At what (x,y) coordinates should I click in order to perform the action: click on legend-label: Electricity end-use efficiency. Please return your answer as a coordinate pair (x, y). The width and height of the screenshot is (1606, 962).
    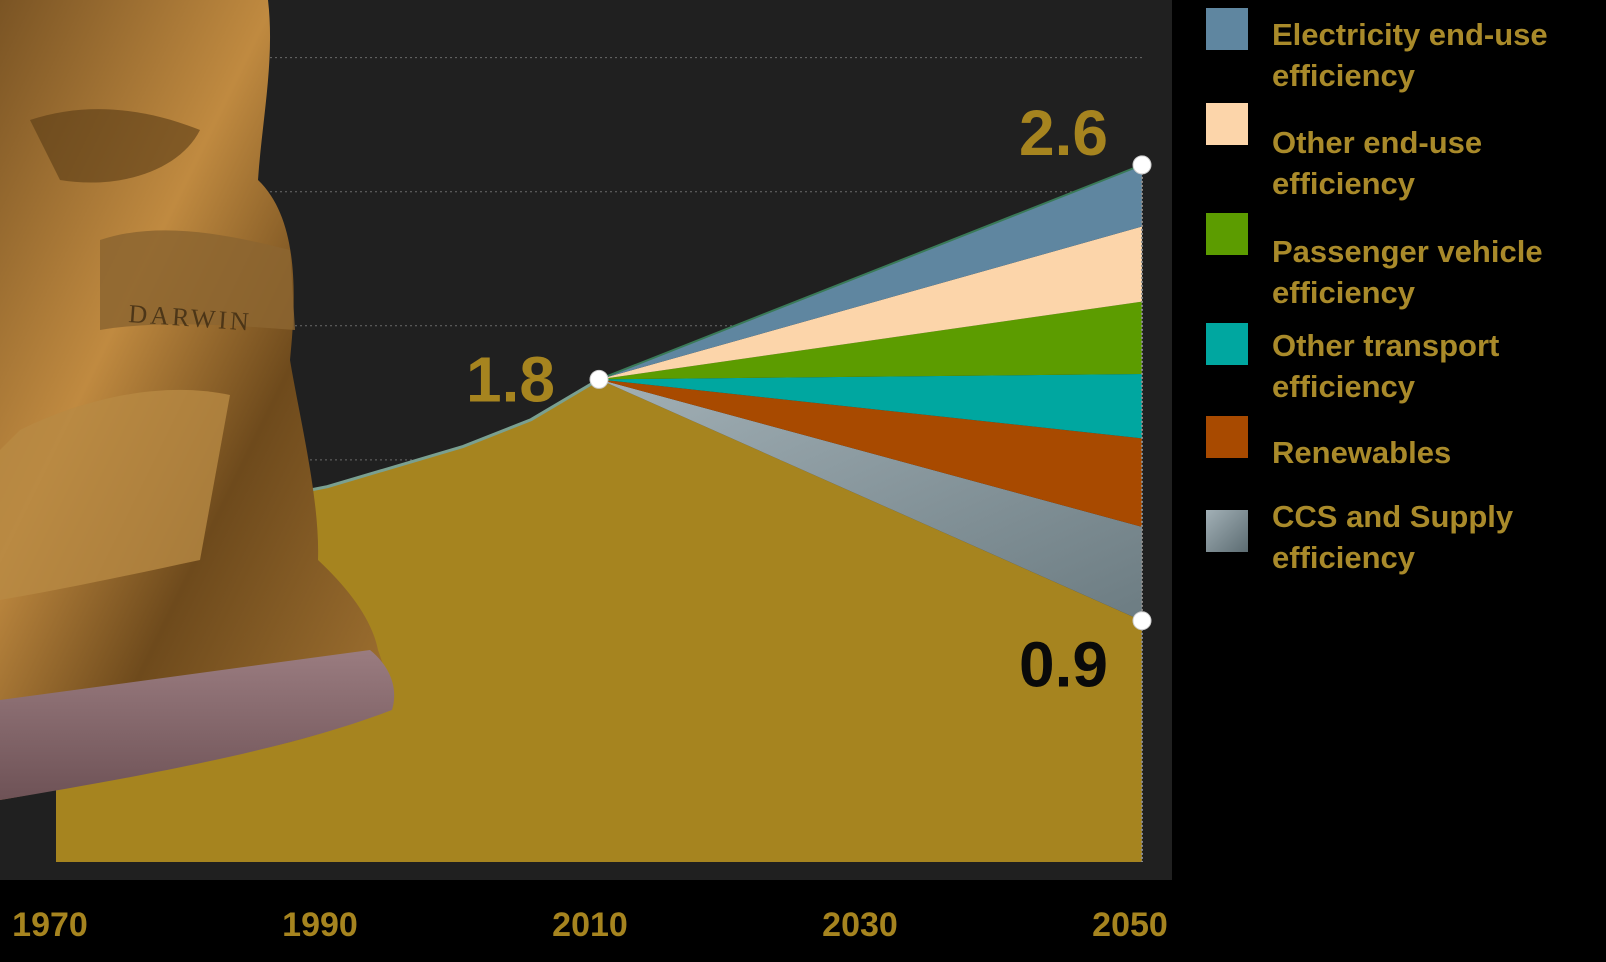
    Looking at the image, I should click on (1410, 55).